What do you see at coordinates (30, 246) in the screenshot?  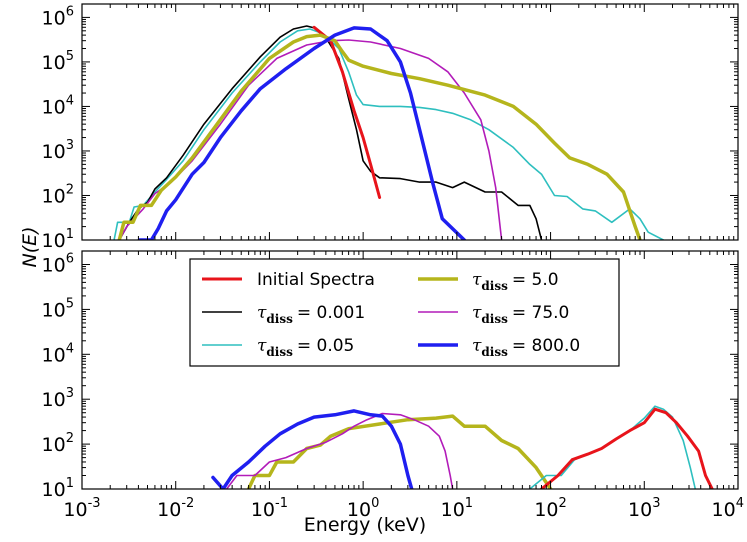 I see `y-axis-label: N(E)` at bounding box center [30, 246].